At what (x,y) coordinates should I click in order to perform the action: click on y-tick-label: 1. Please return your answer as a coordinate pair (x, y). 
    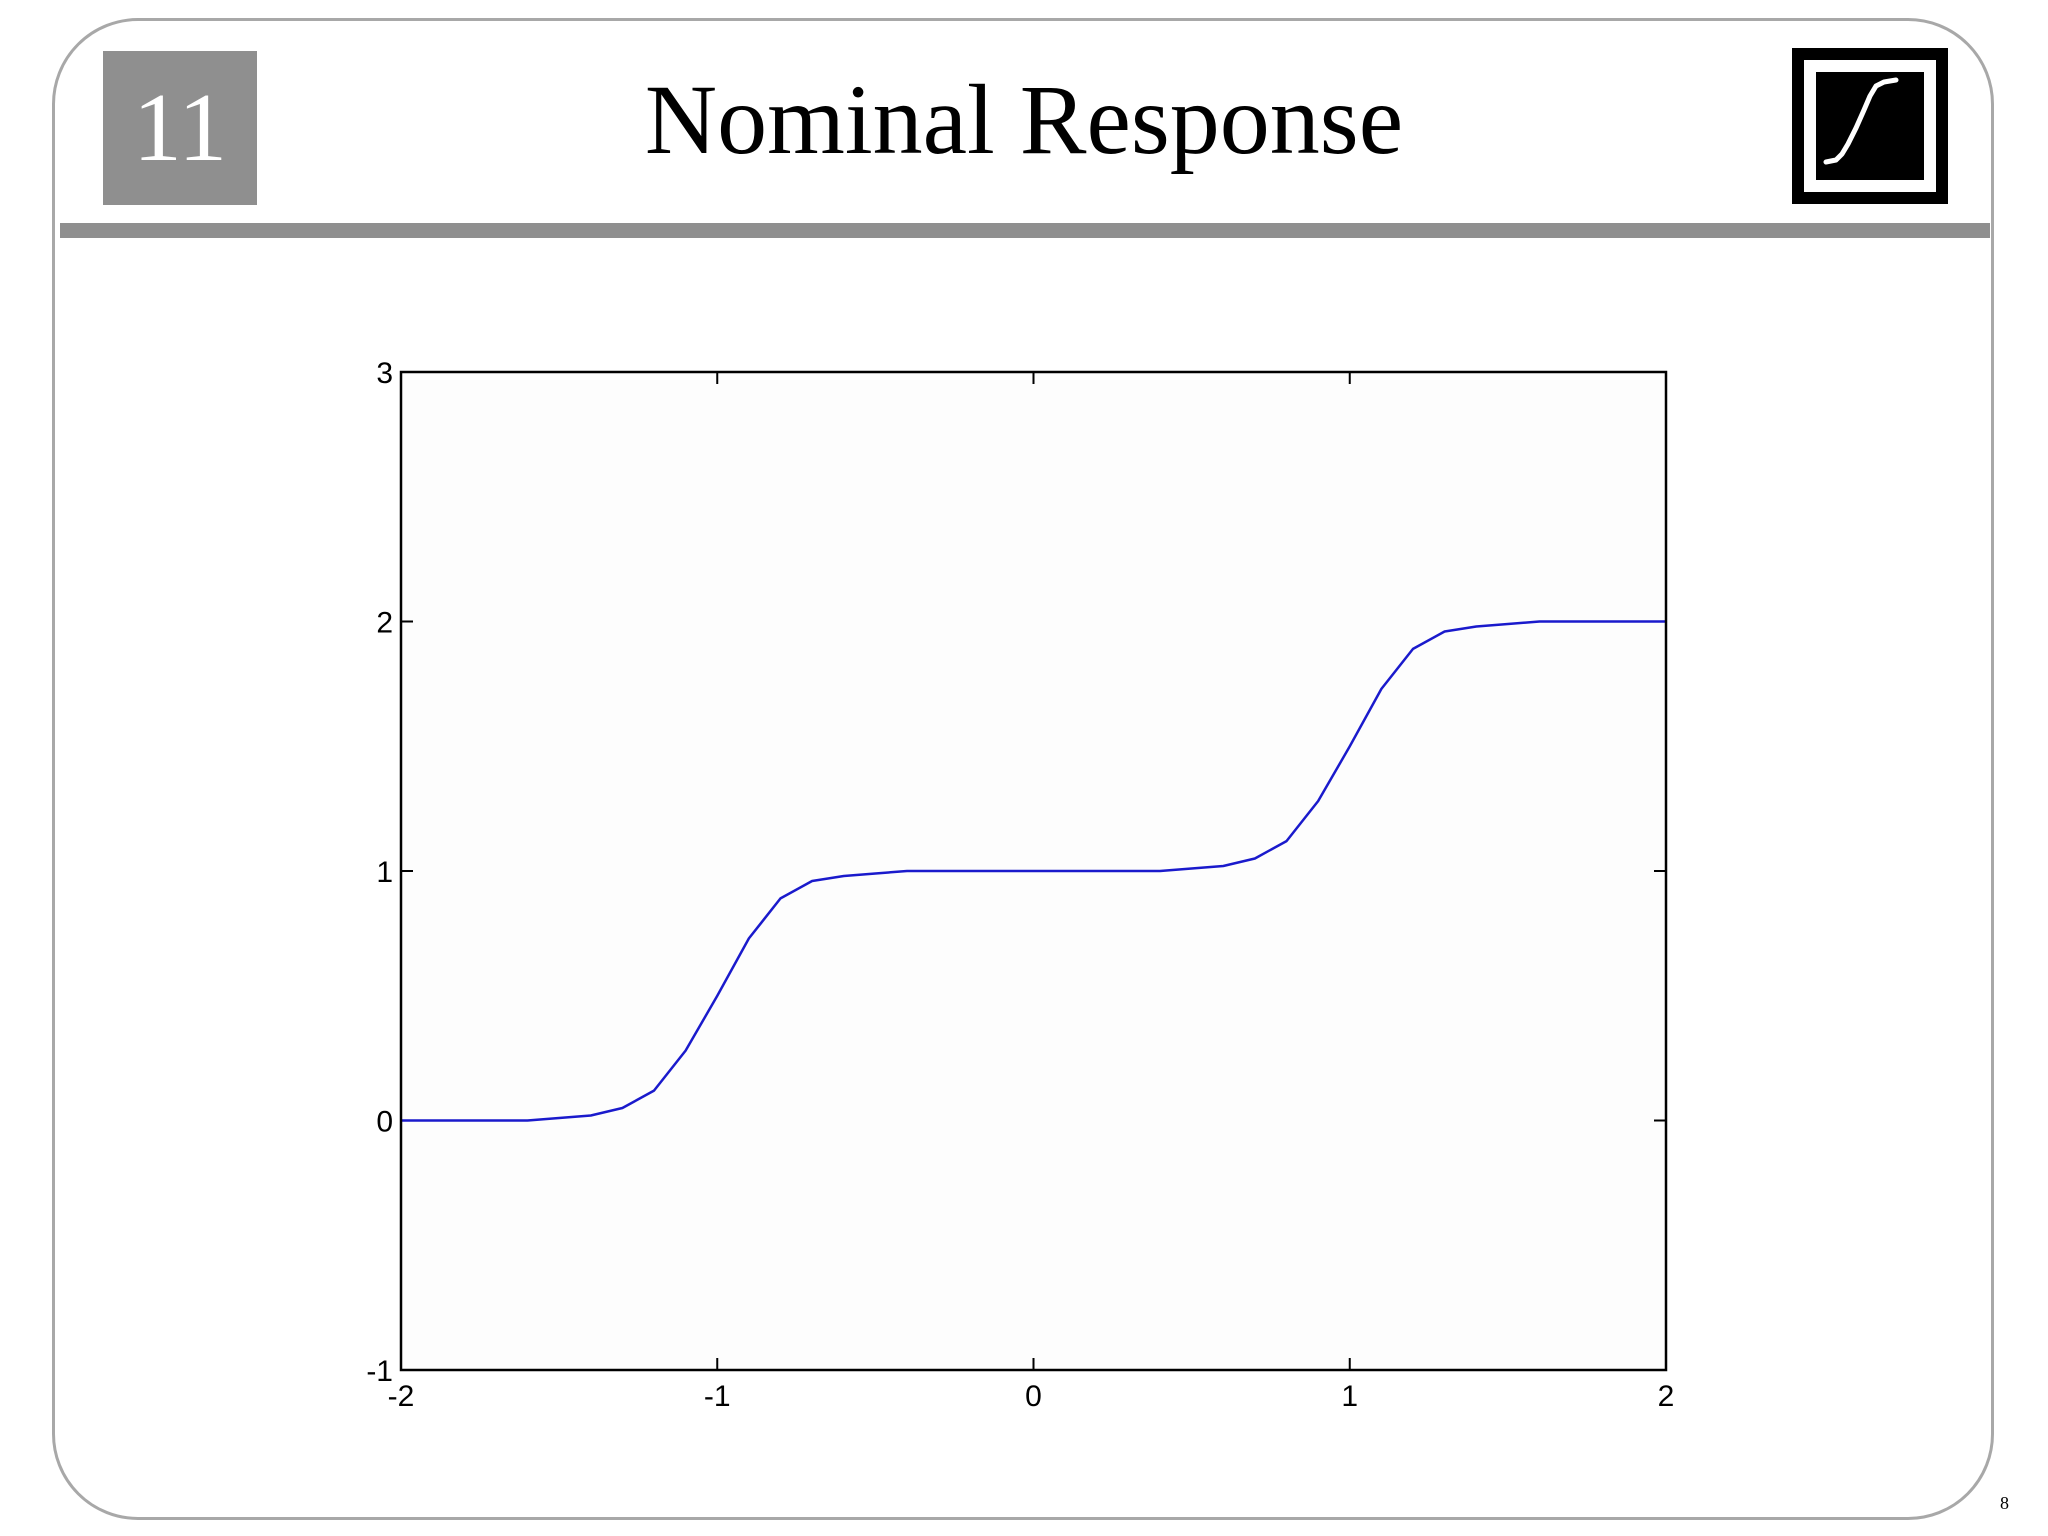
    Looking at the image, I should click on (384, 872).